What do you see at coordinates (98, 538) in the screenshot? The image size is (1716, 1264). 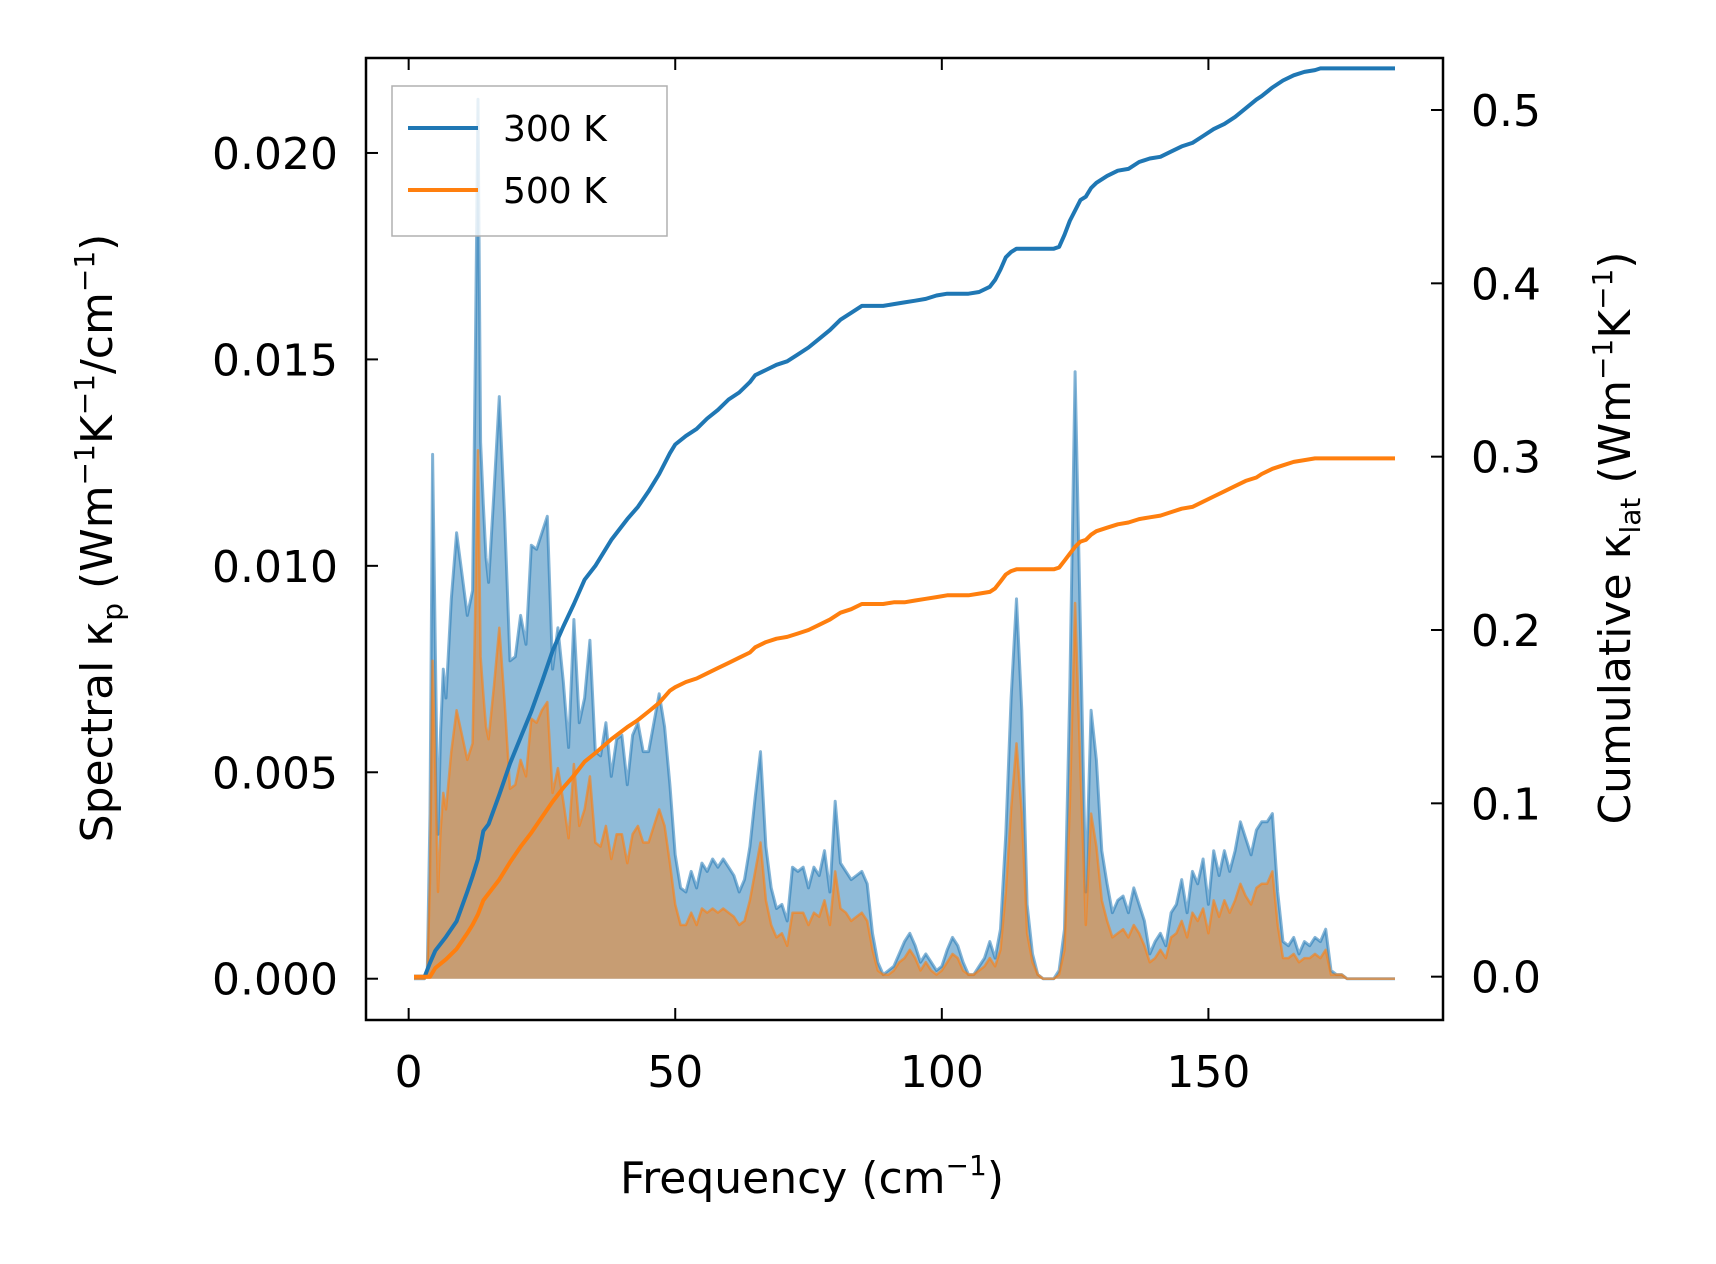 I see `y-left-axis-label: Spectral κp (Wm−1K−1/cm−1)` at bounding box center [98, 538].